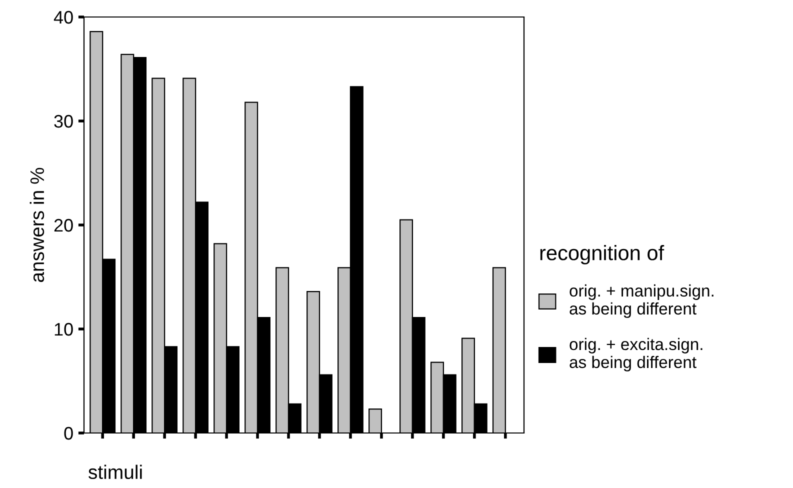 This screenshot has width=793, height=488. I want to click on legend-label: orig. + manipu.sign. as being different, so click(642, 301).